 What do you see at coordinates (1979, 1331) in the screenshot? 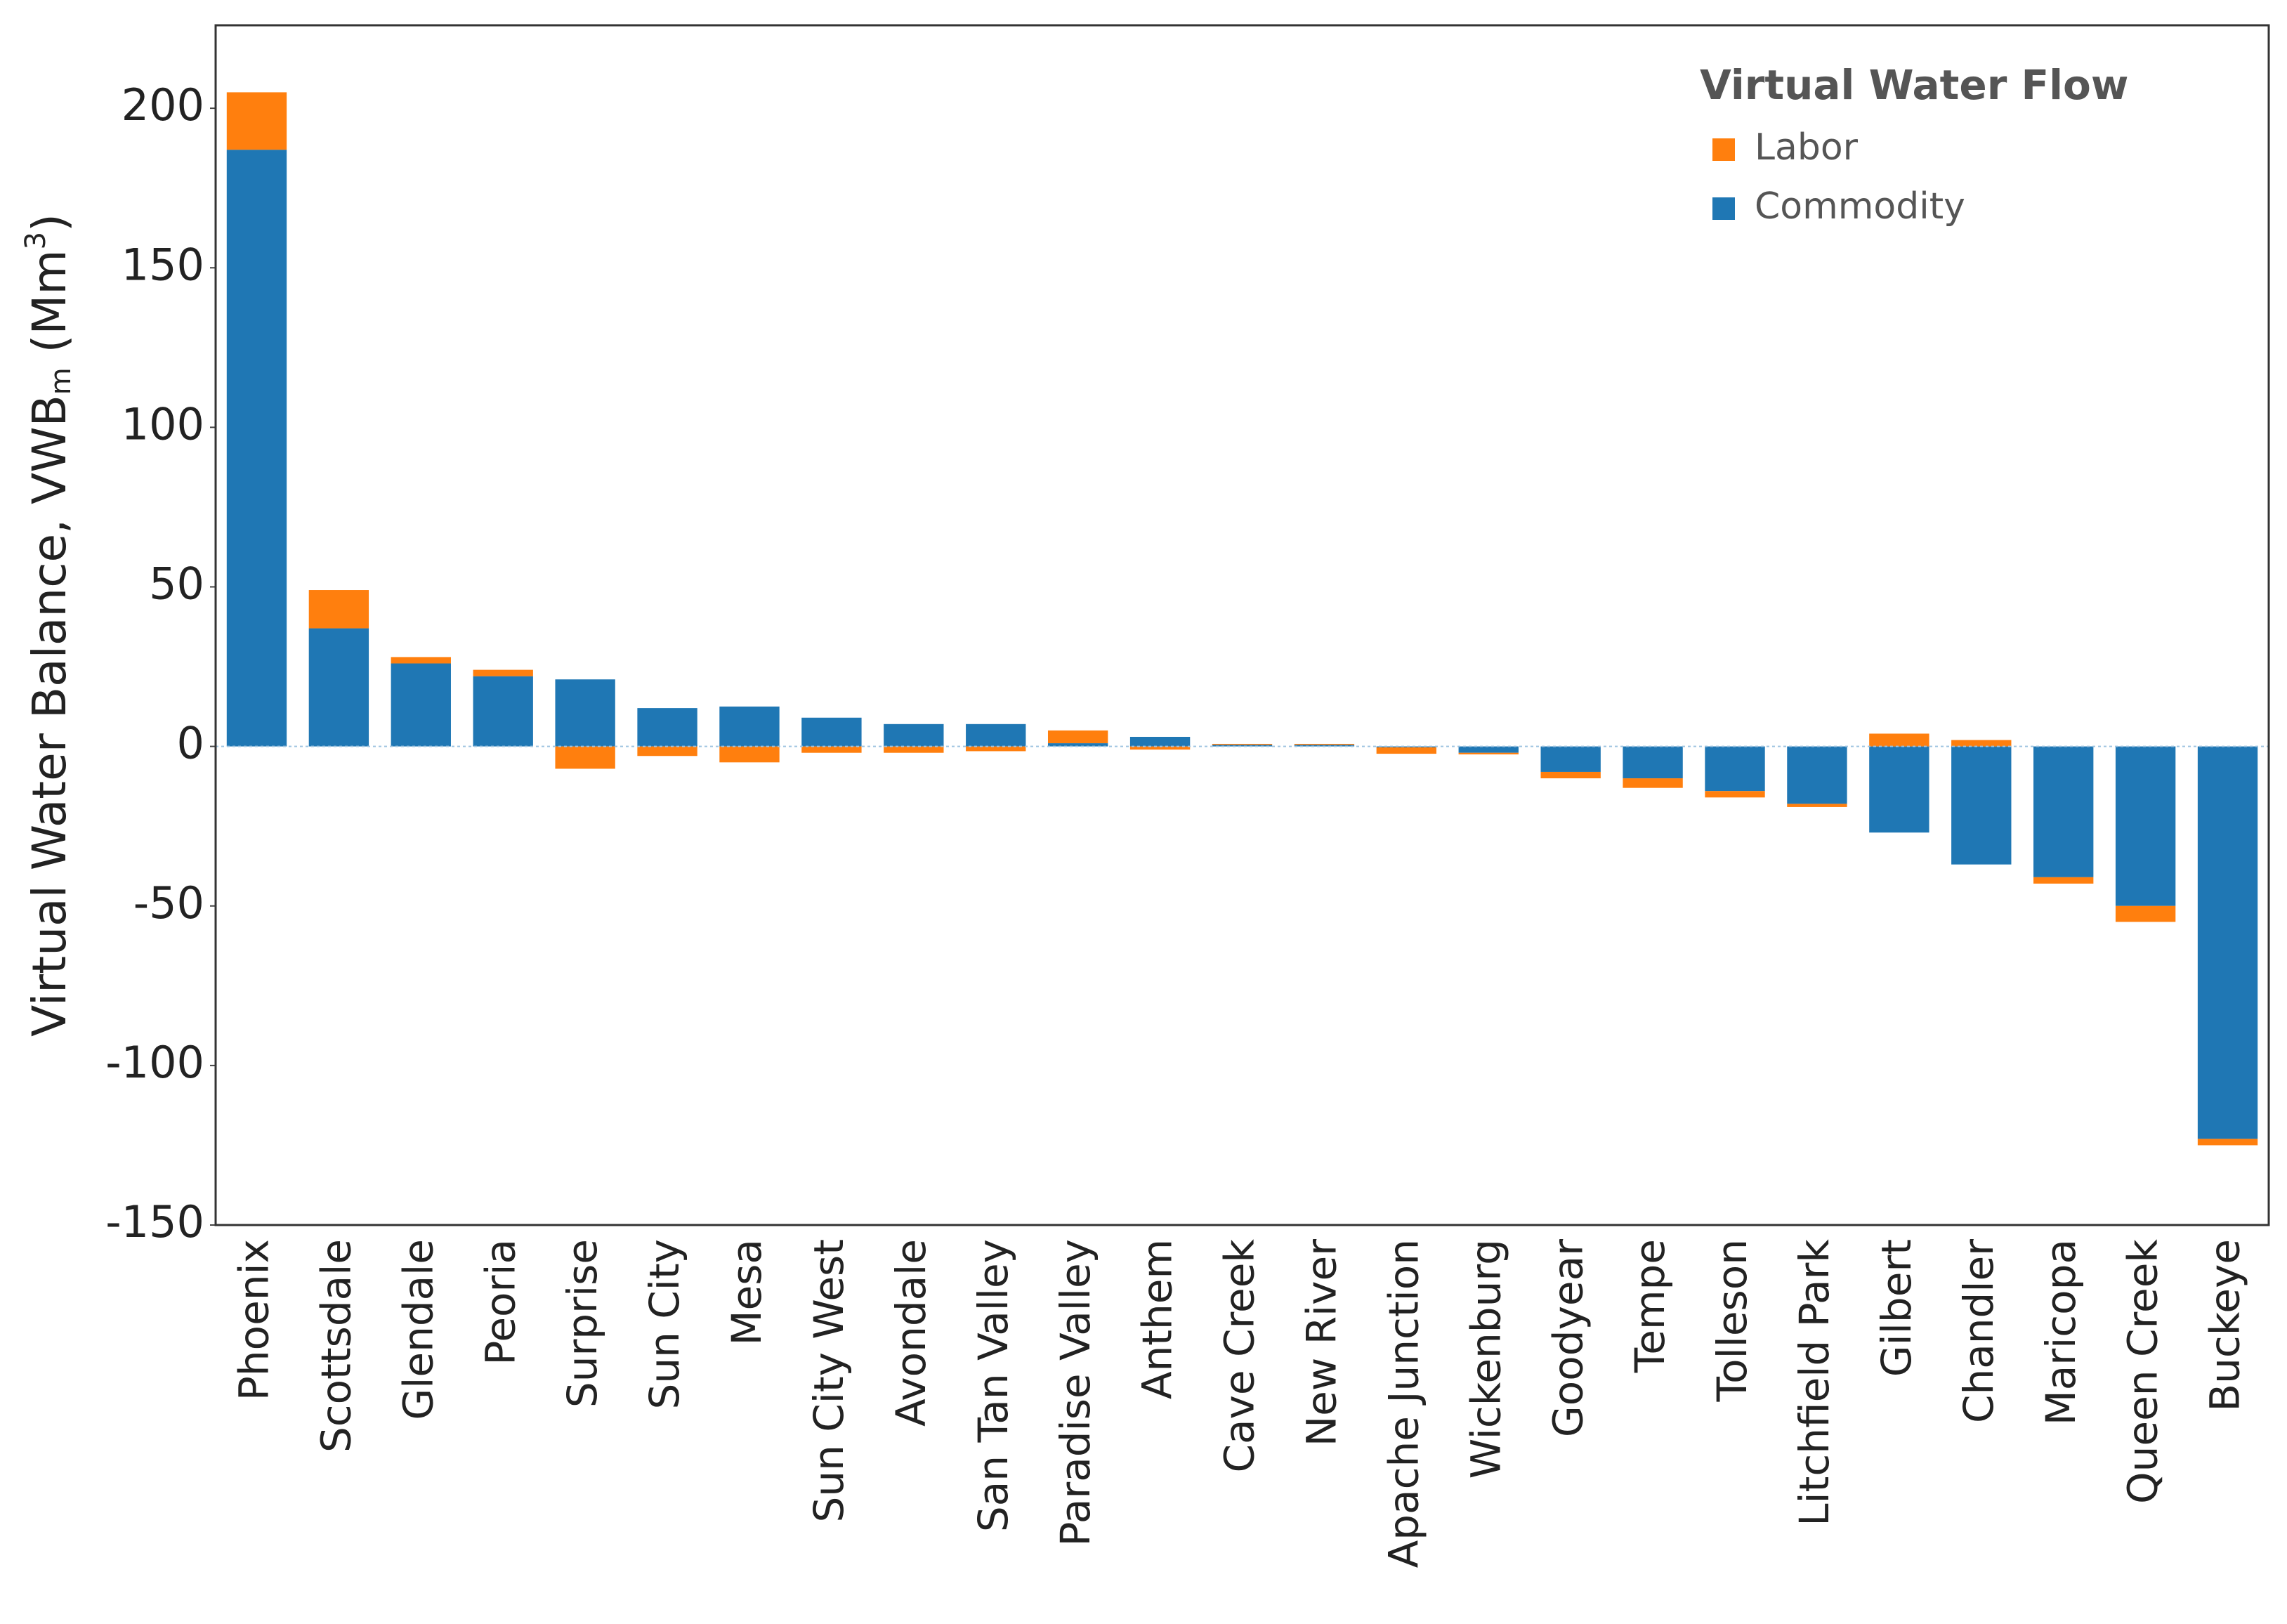
I see `x-tick-label: Chandler` at bounding box center [1979, 1331].